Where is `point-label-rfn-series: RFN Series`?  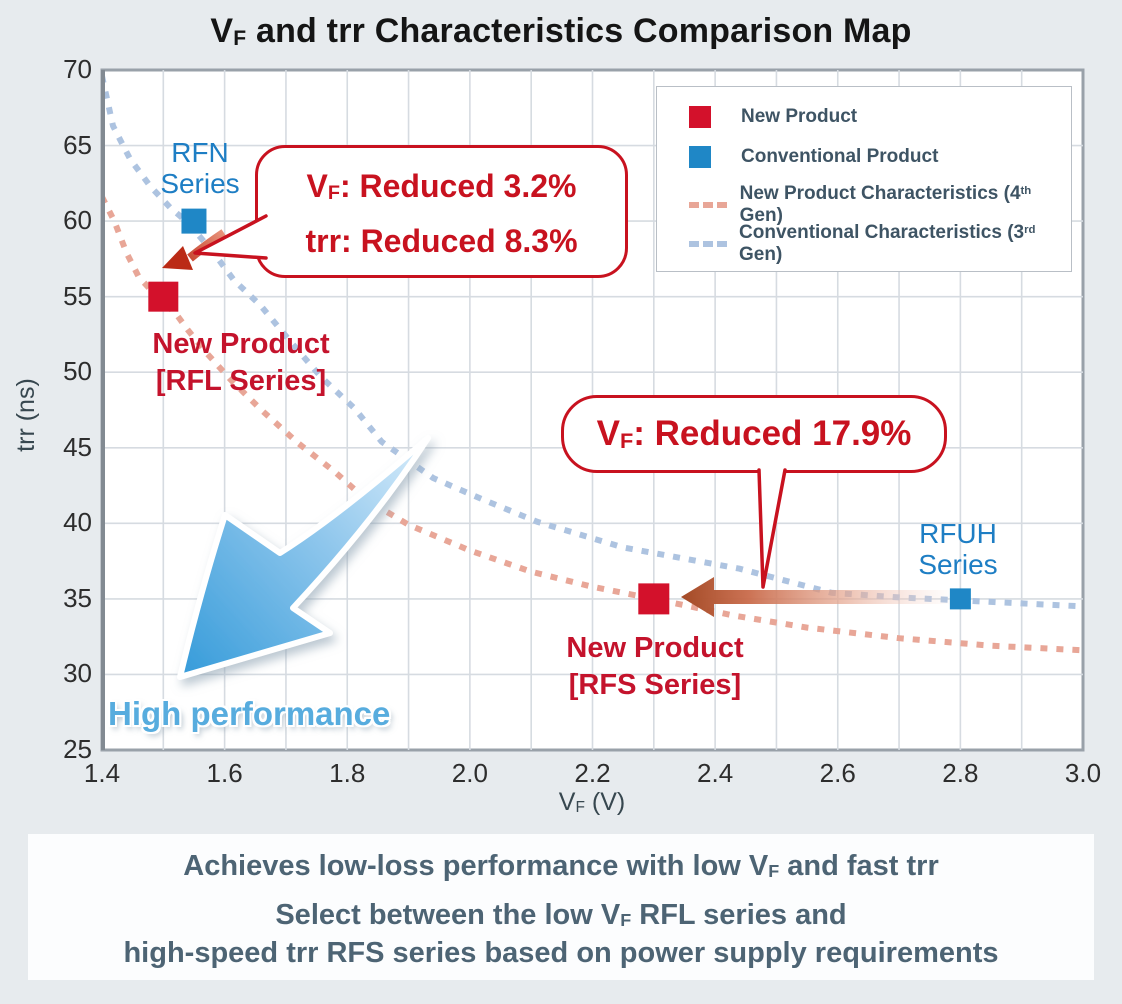 point-label-rfn-series: RFN Series is located at coordinates (200, 168).